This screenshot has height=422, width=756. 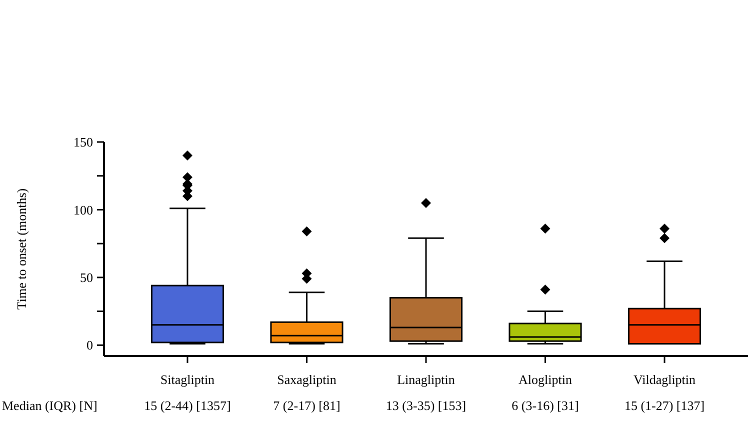 What do you see at coordinates (50, 405) in the screenshot?
I see `text: Median (IQR) [N]` at bounding box center [50, 405].